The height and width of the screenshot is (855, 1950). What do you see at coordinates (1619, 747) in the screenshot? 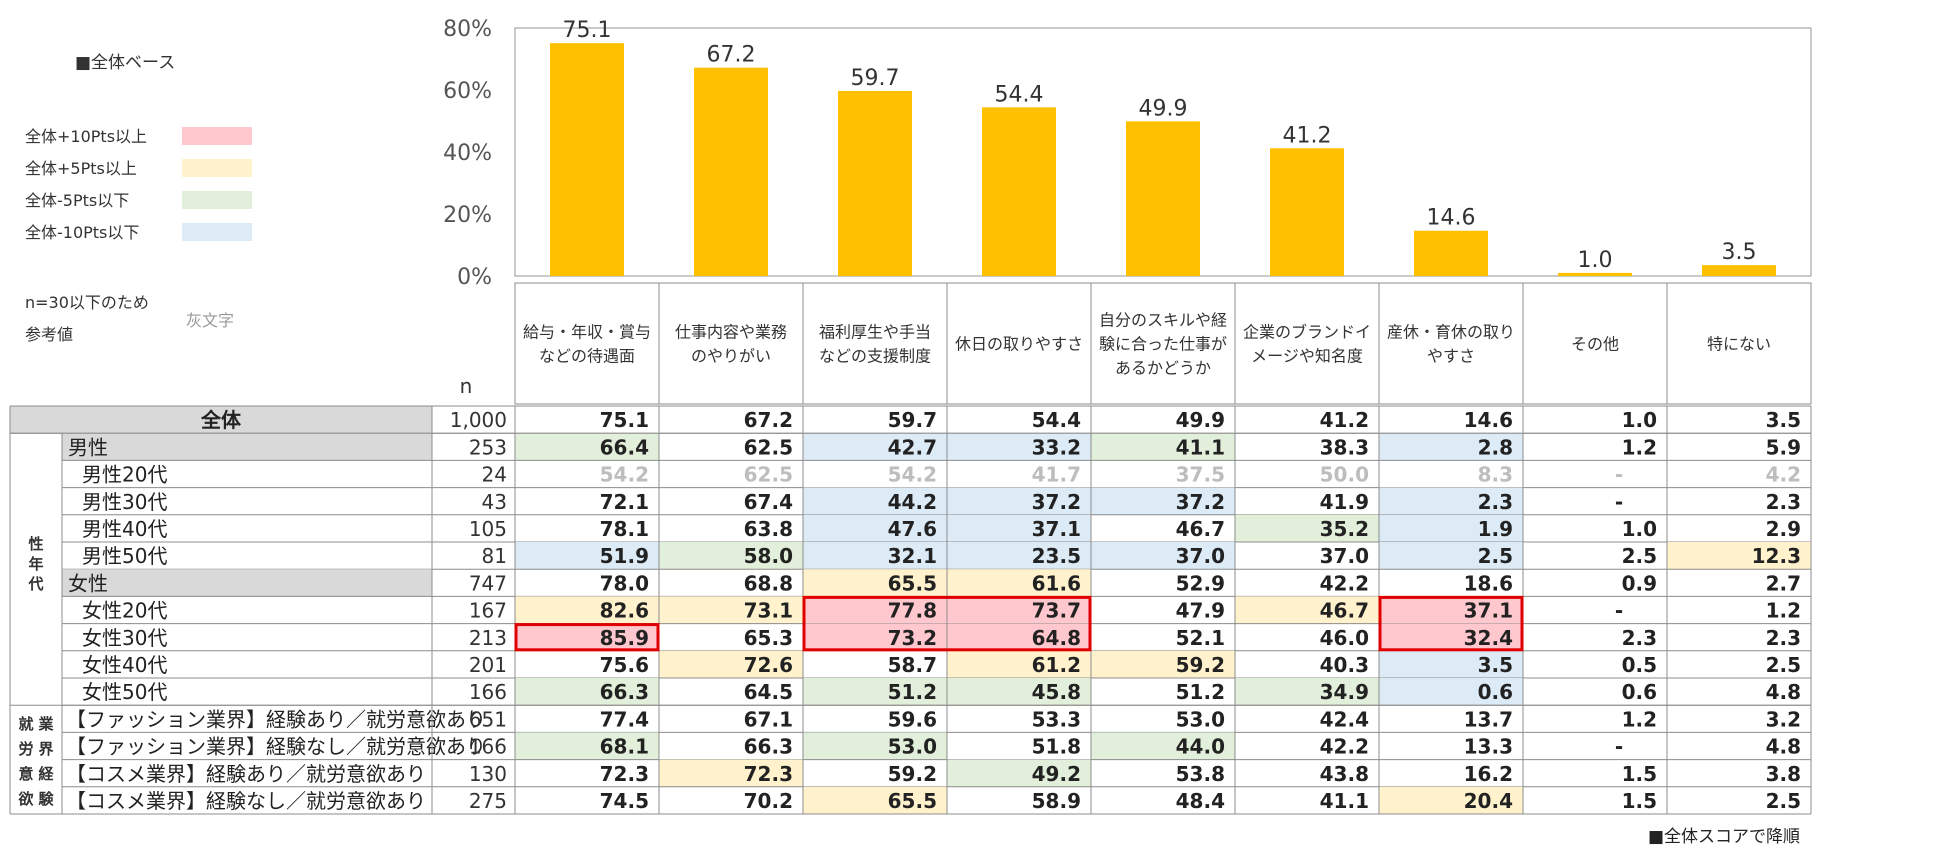
I see `cell-value: -` at bounding box center [1619, 747].